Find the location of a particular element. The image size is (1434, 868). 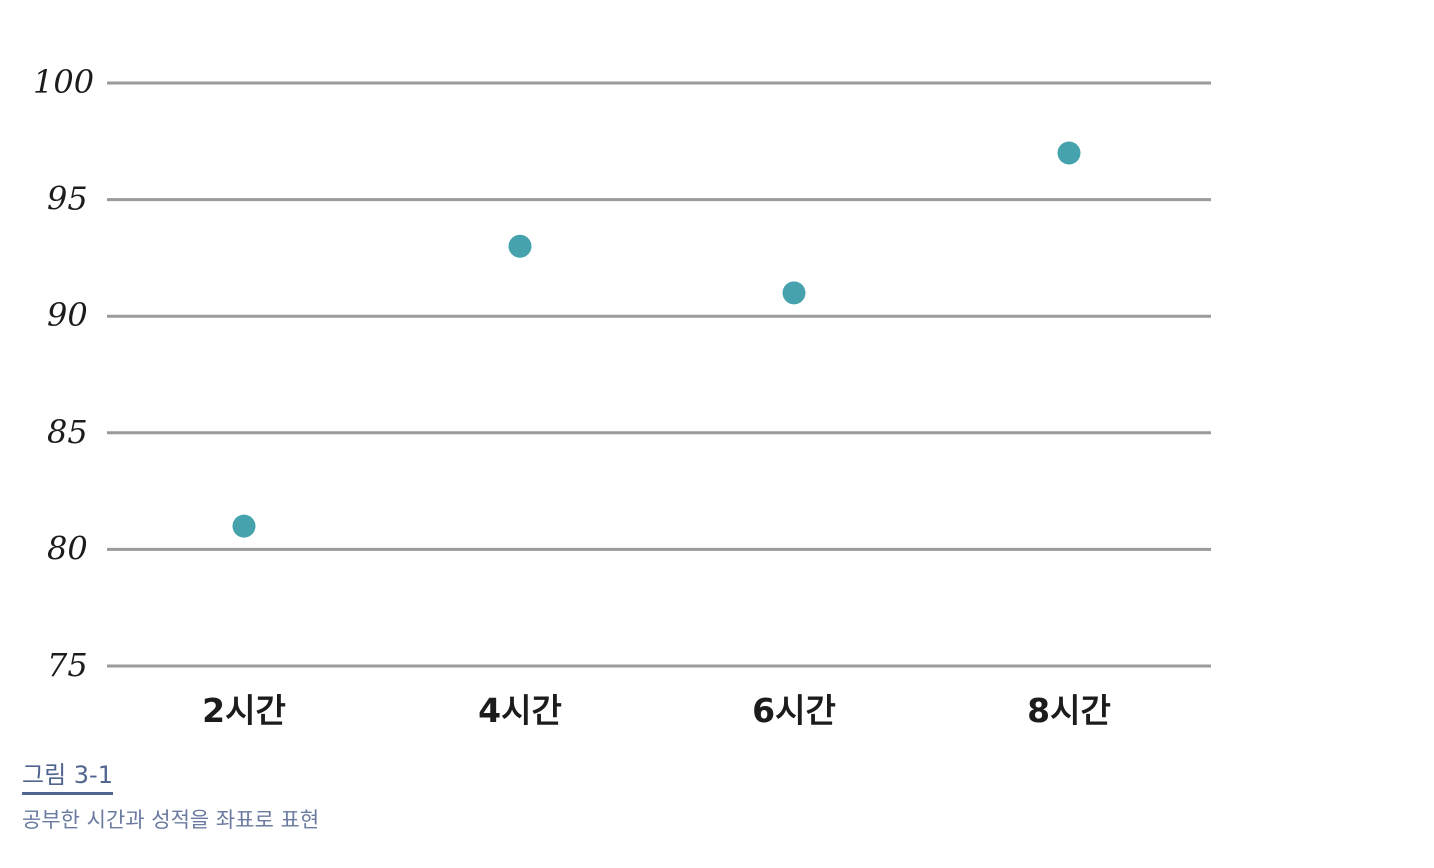

y-tick-label: 90 is located at coordinates (67, 315).